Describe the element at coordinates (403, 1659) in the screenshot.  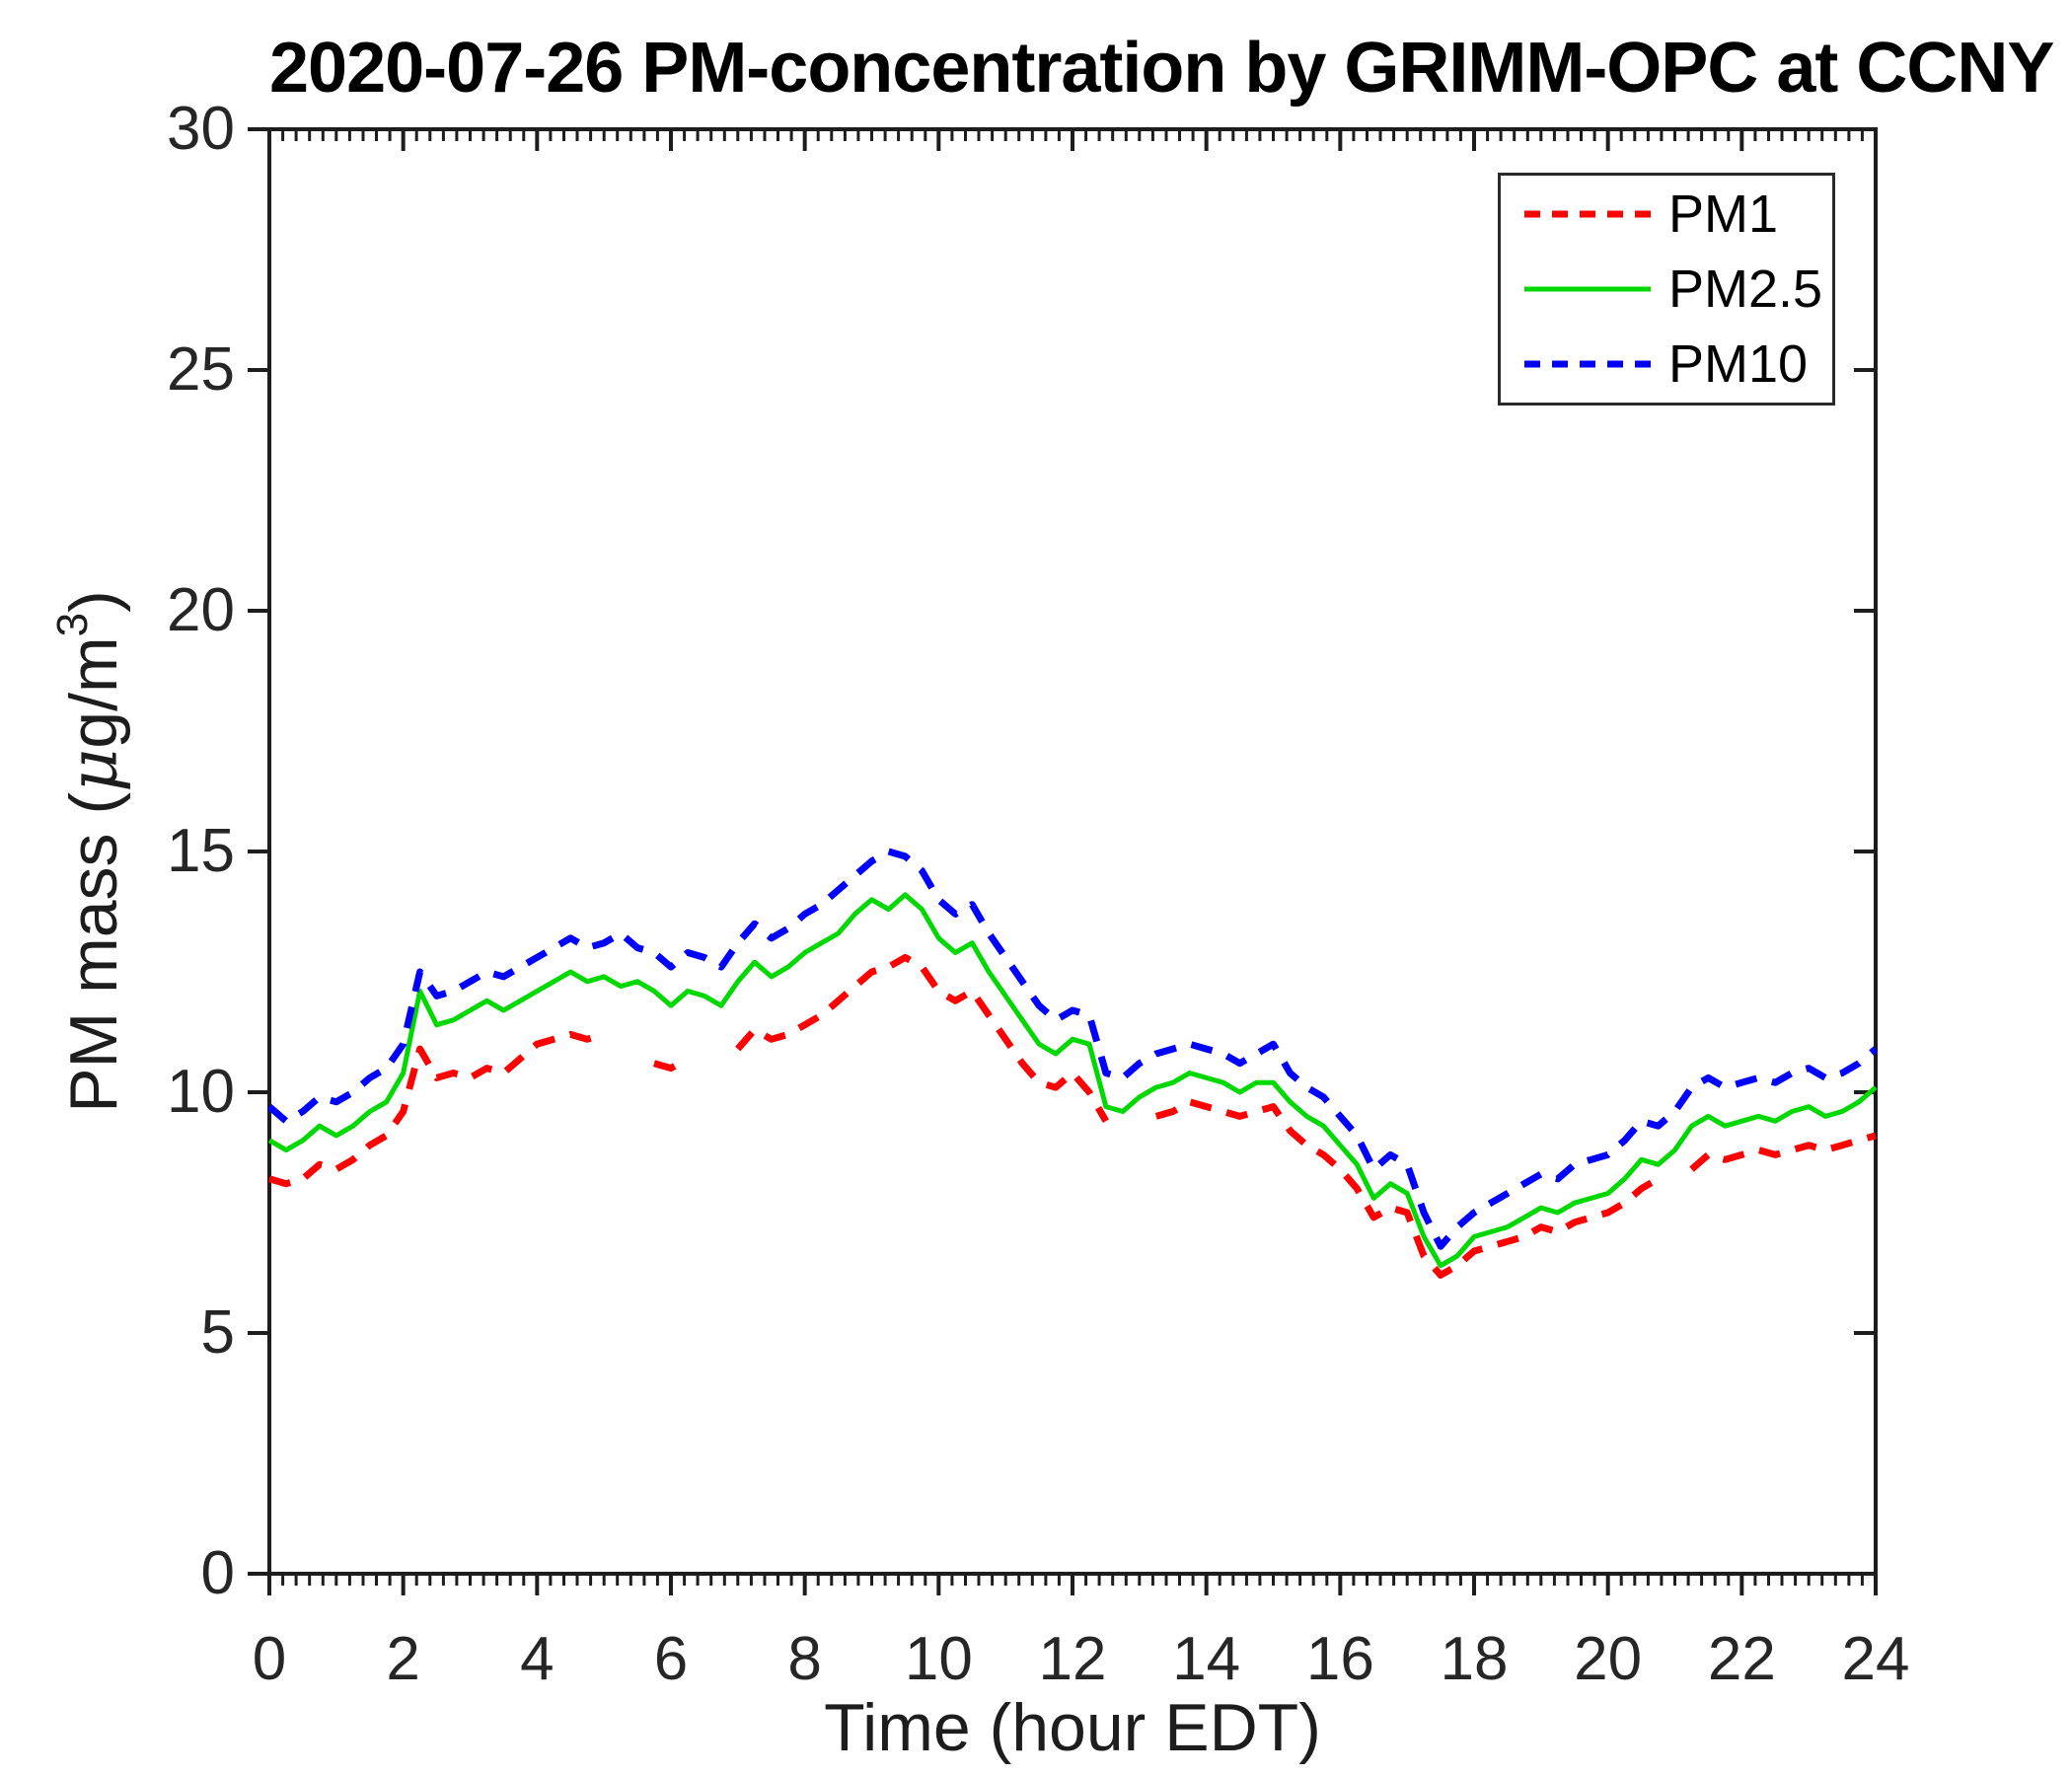
I see `x-tick-label: 2` at that location.